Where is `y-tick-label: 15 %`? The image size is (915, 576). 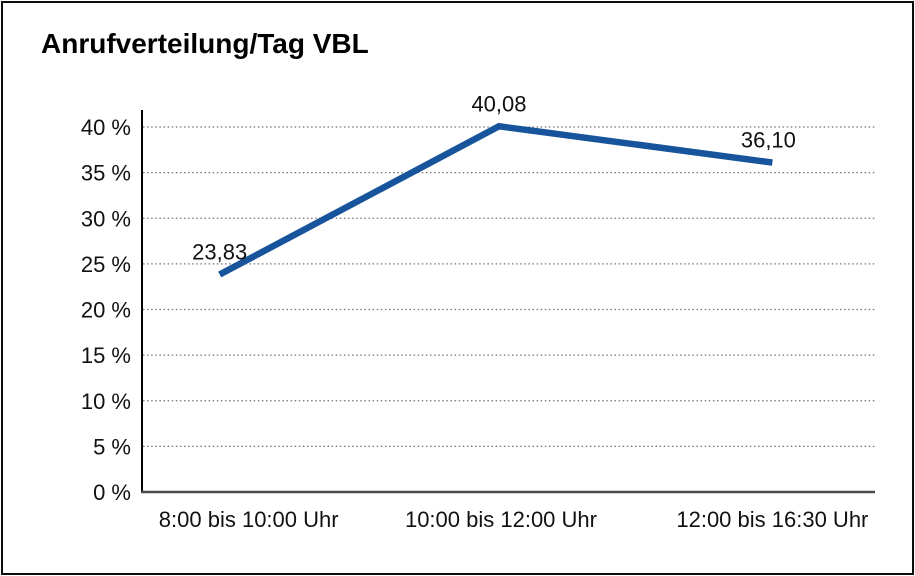 y-tick-label: 15 % is located at coordinates (106, 355).